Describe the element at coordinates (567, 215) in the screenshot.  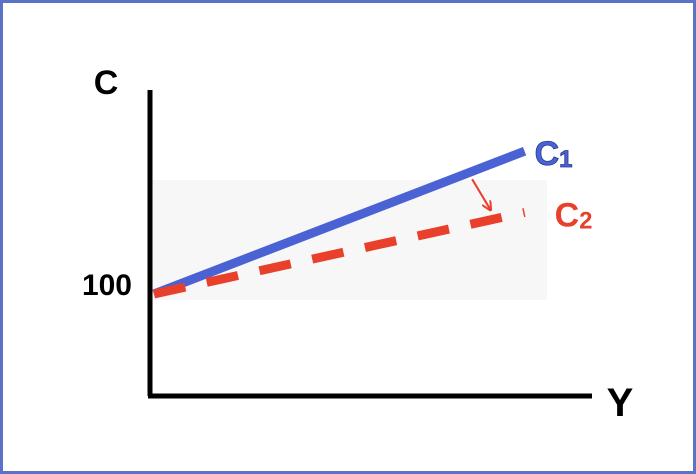
I see `series-label-c2-name: C` at that location.